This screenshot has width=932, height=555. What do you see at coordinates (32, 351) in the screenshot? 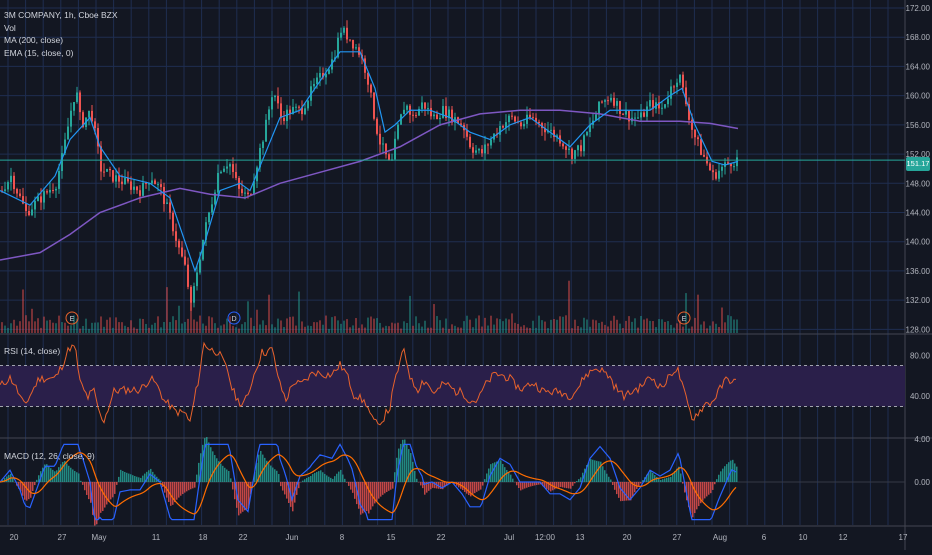
I see `rsi-title: RSI (14, close)` at bounding box center [32, 351].